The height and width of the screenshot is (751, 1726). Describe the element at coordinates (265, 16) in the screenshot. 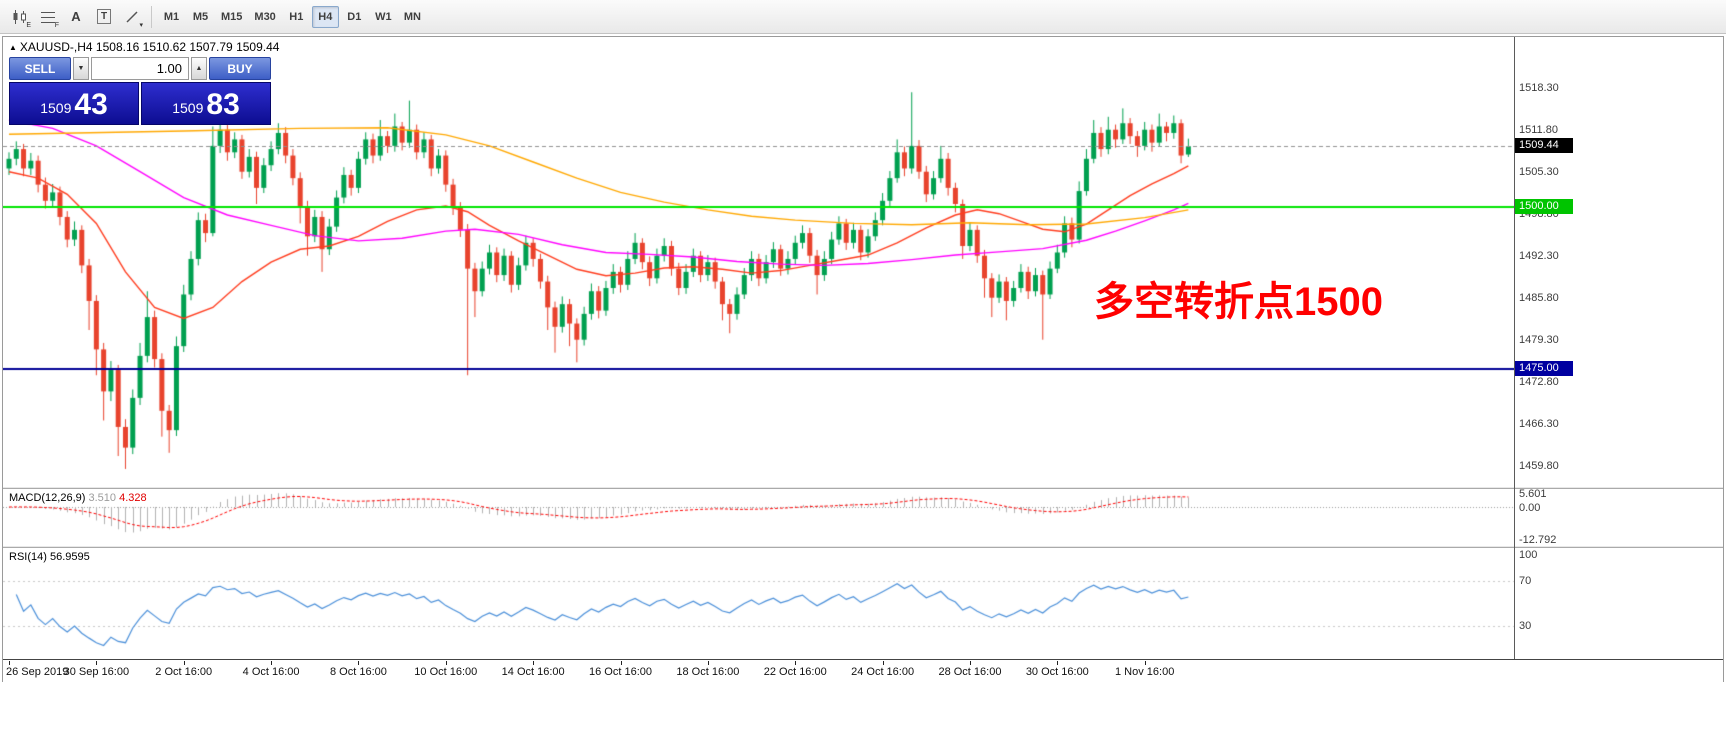

I see `timeframe-button-m30: M30` at that location.